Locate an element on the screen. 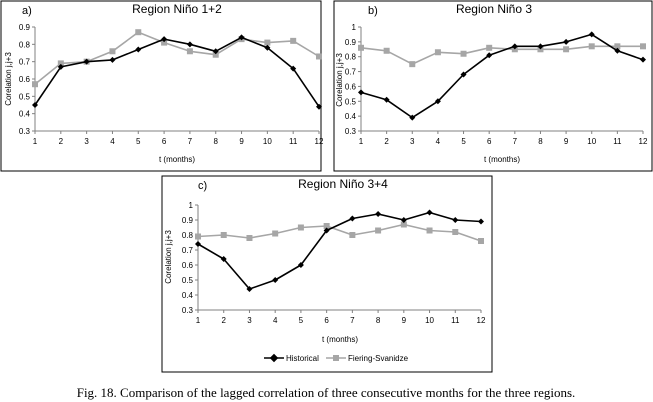  panel-a-letter: a) is located at coordinates (27, 11).